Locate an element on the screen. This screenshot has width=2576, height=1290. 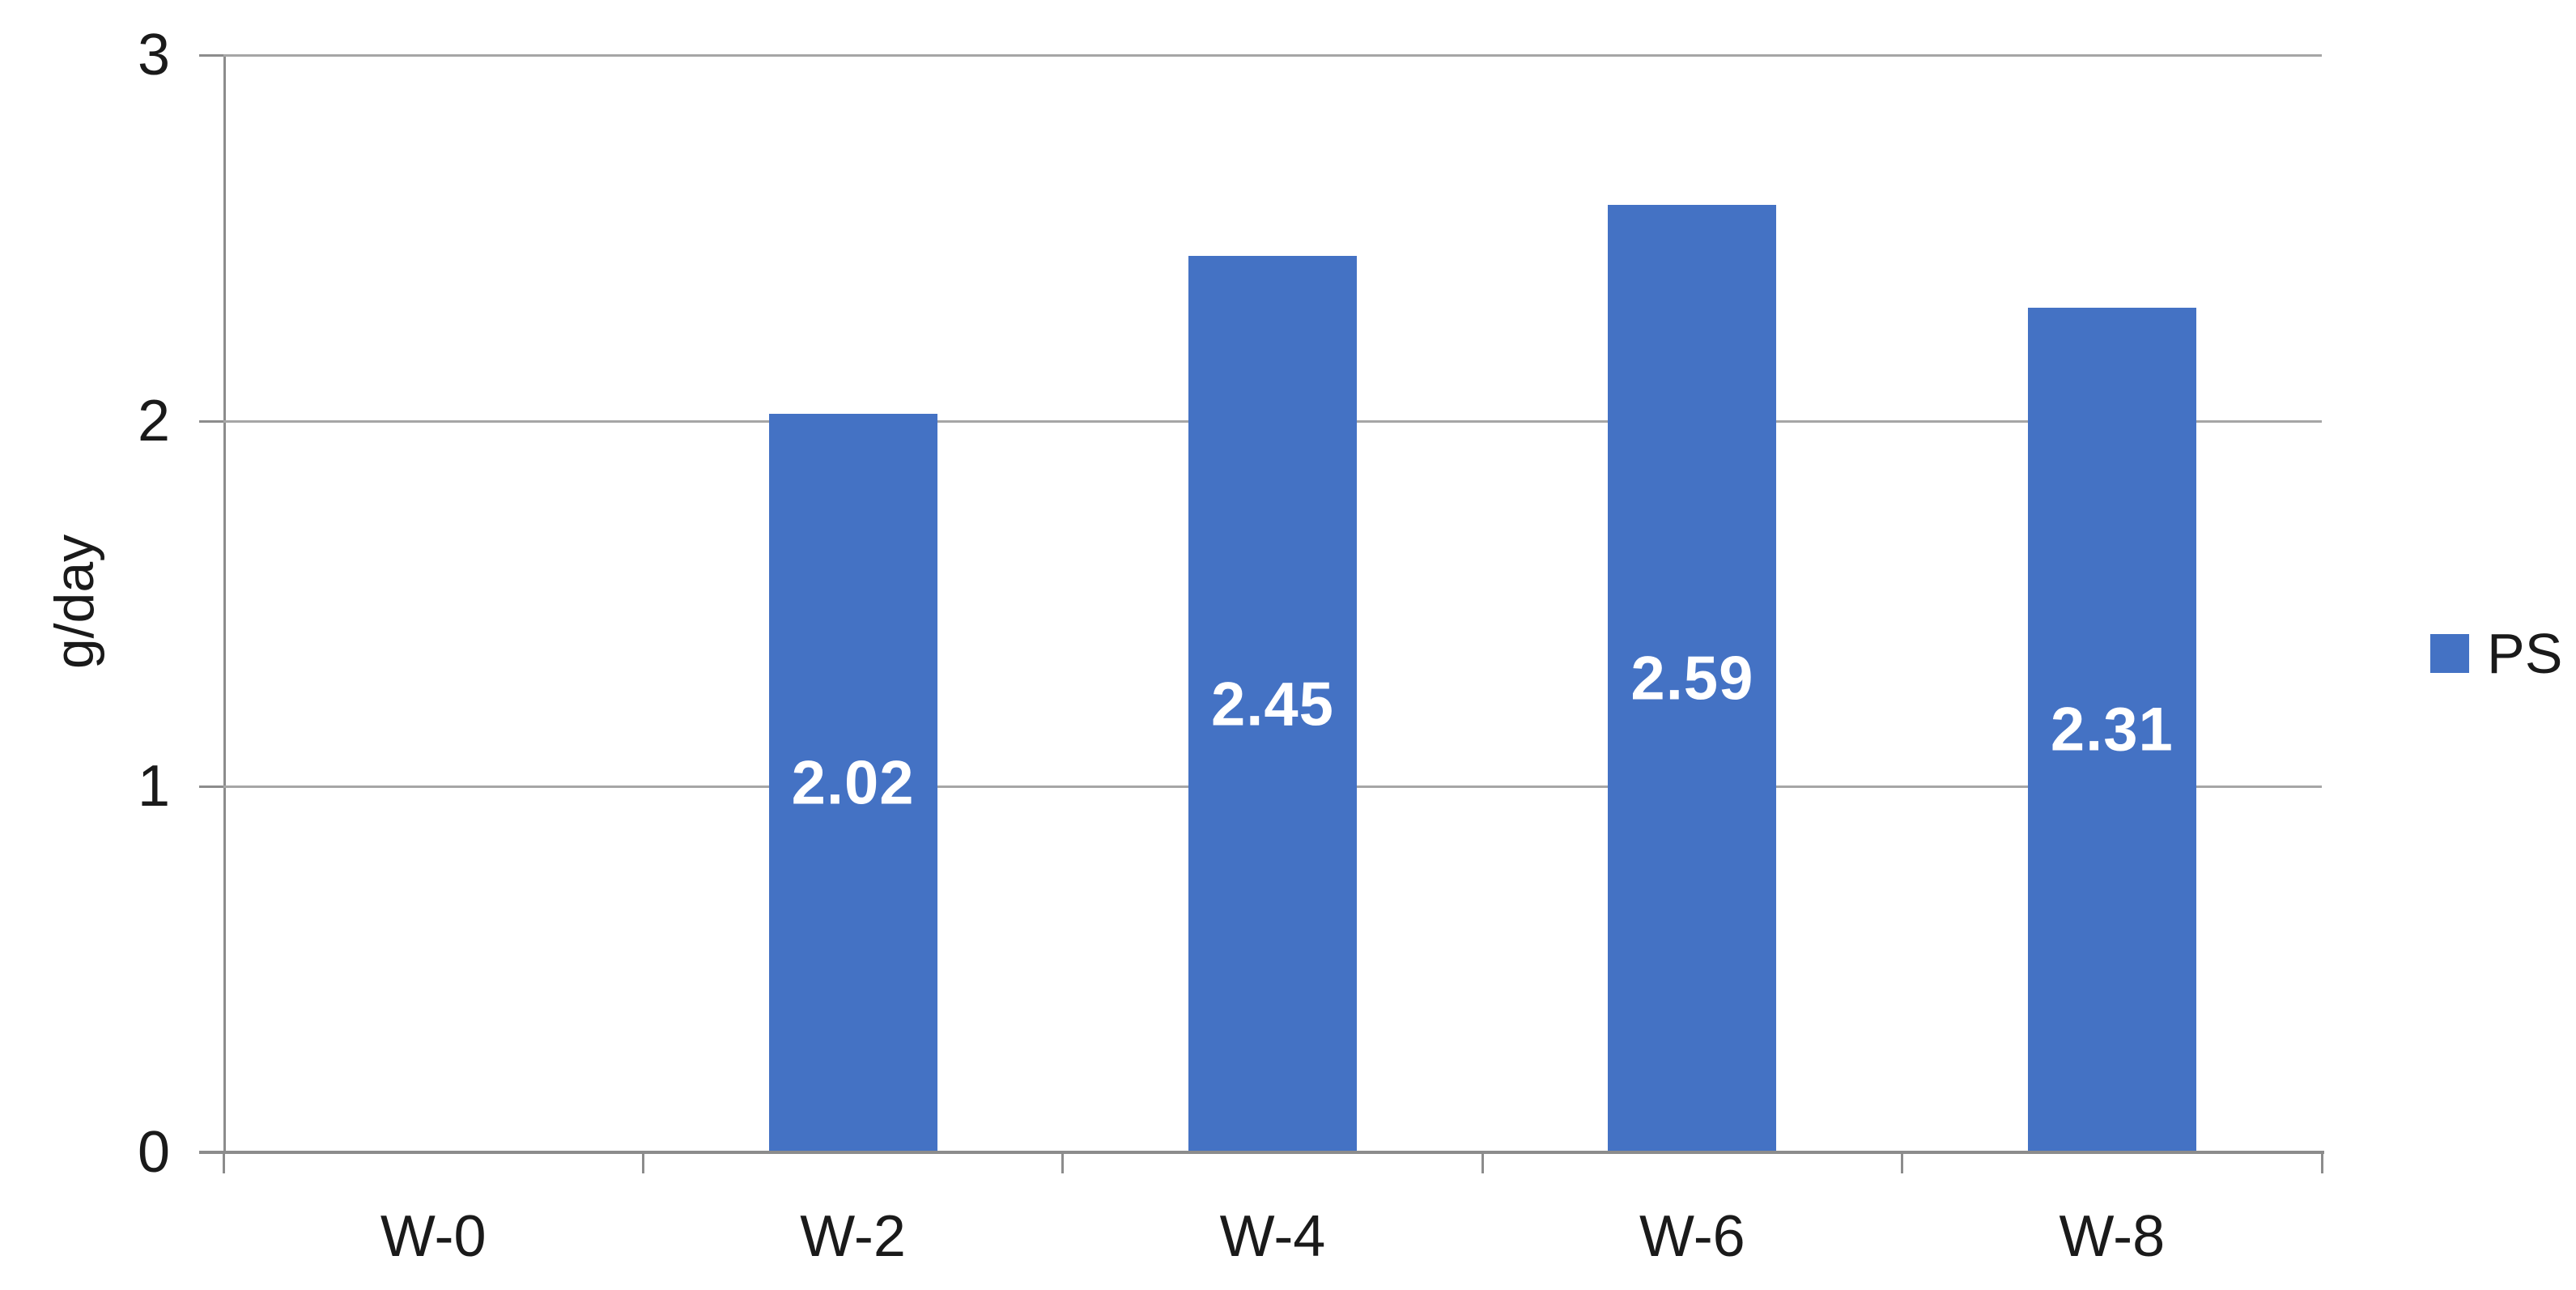
x-category-label: W-8 is located at coordinates (2112, 1236).